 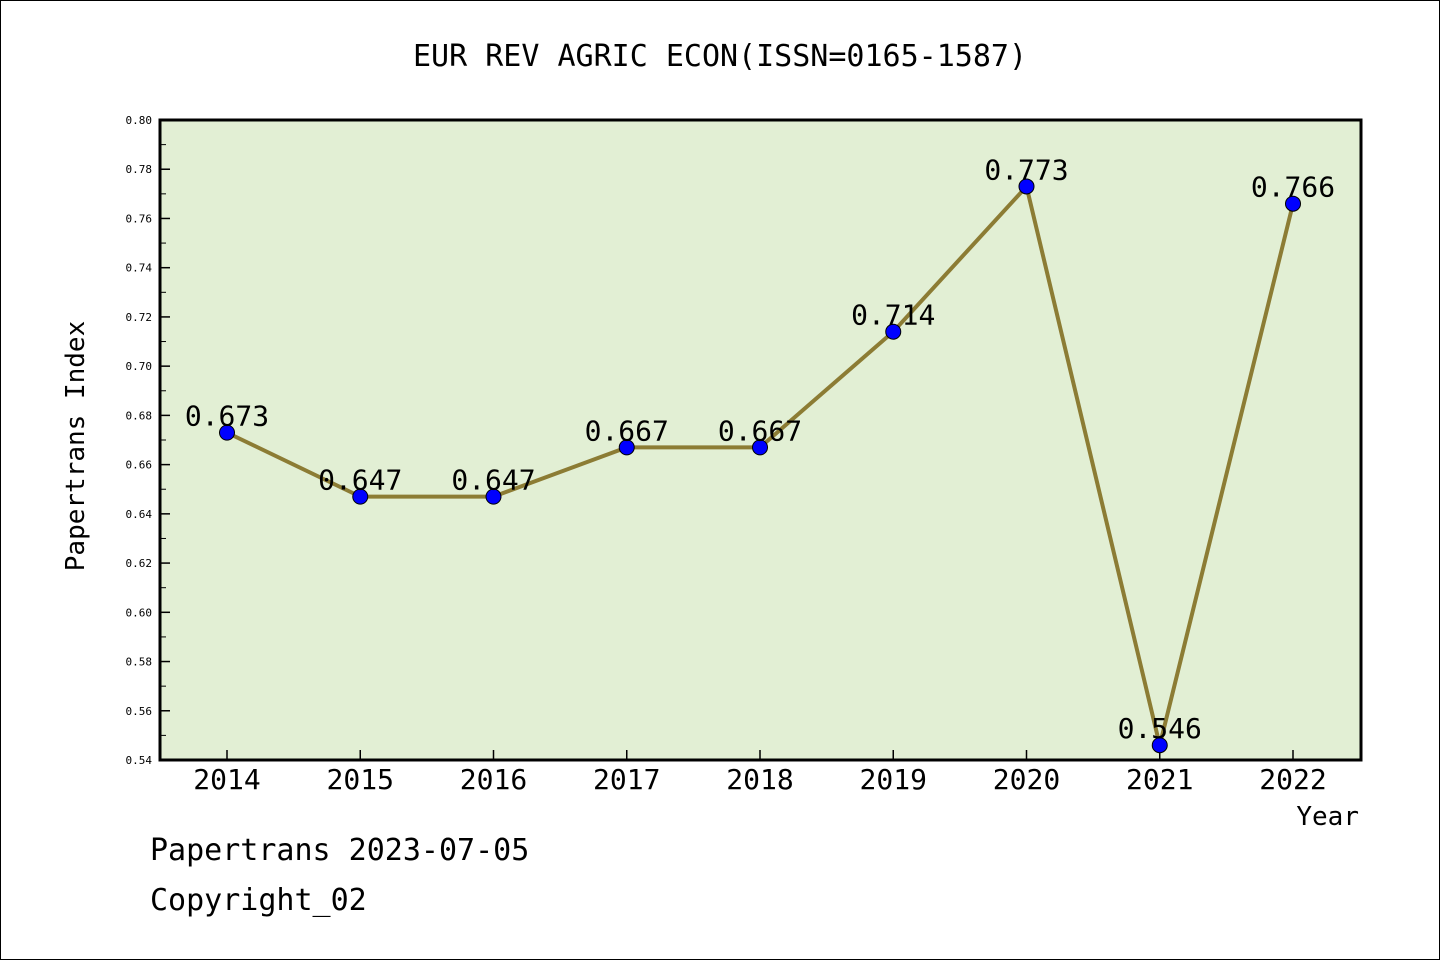 I want to click on x-tick-label: 2017, so click(x=626, y=779).